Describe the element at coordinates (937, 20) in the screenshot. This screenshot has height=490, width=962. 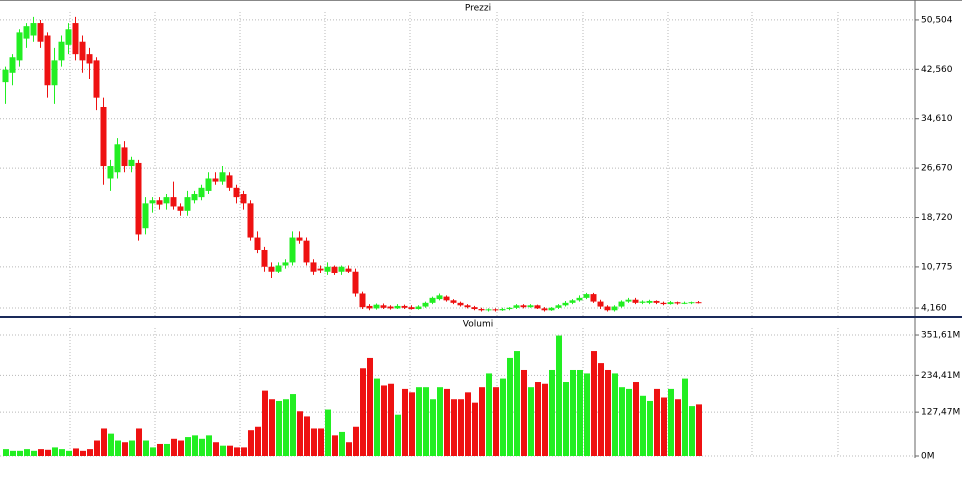
I see `y-tick-label: 50,504` at that location.